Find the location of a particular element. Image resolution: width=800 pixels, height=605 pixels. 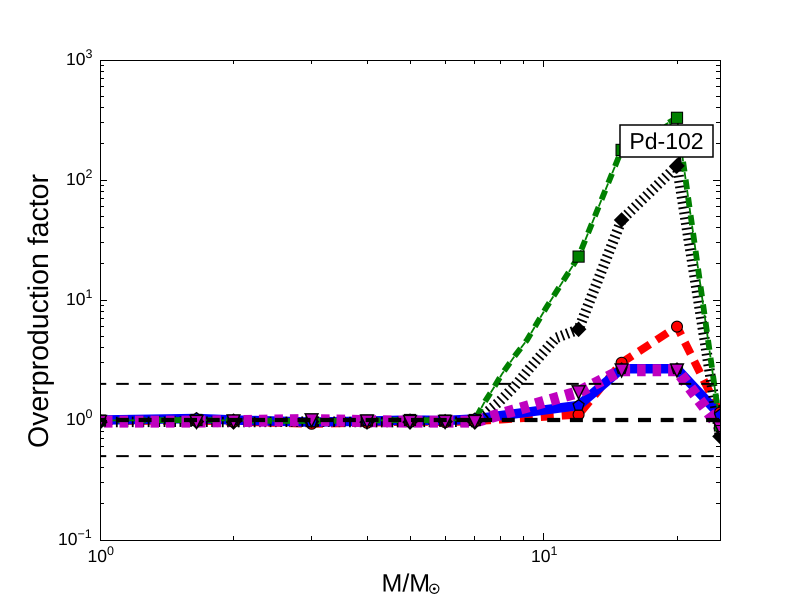

svg-text: Overproduction factor is located at coordinates (39, 310).